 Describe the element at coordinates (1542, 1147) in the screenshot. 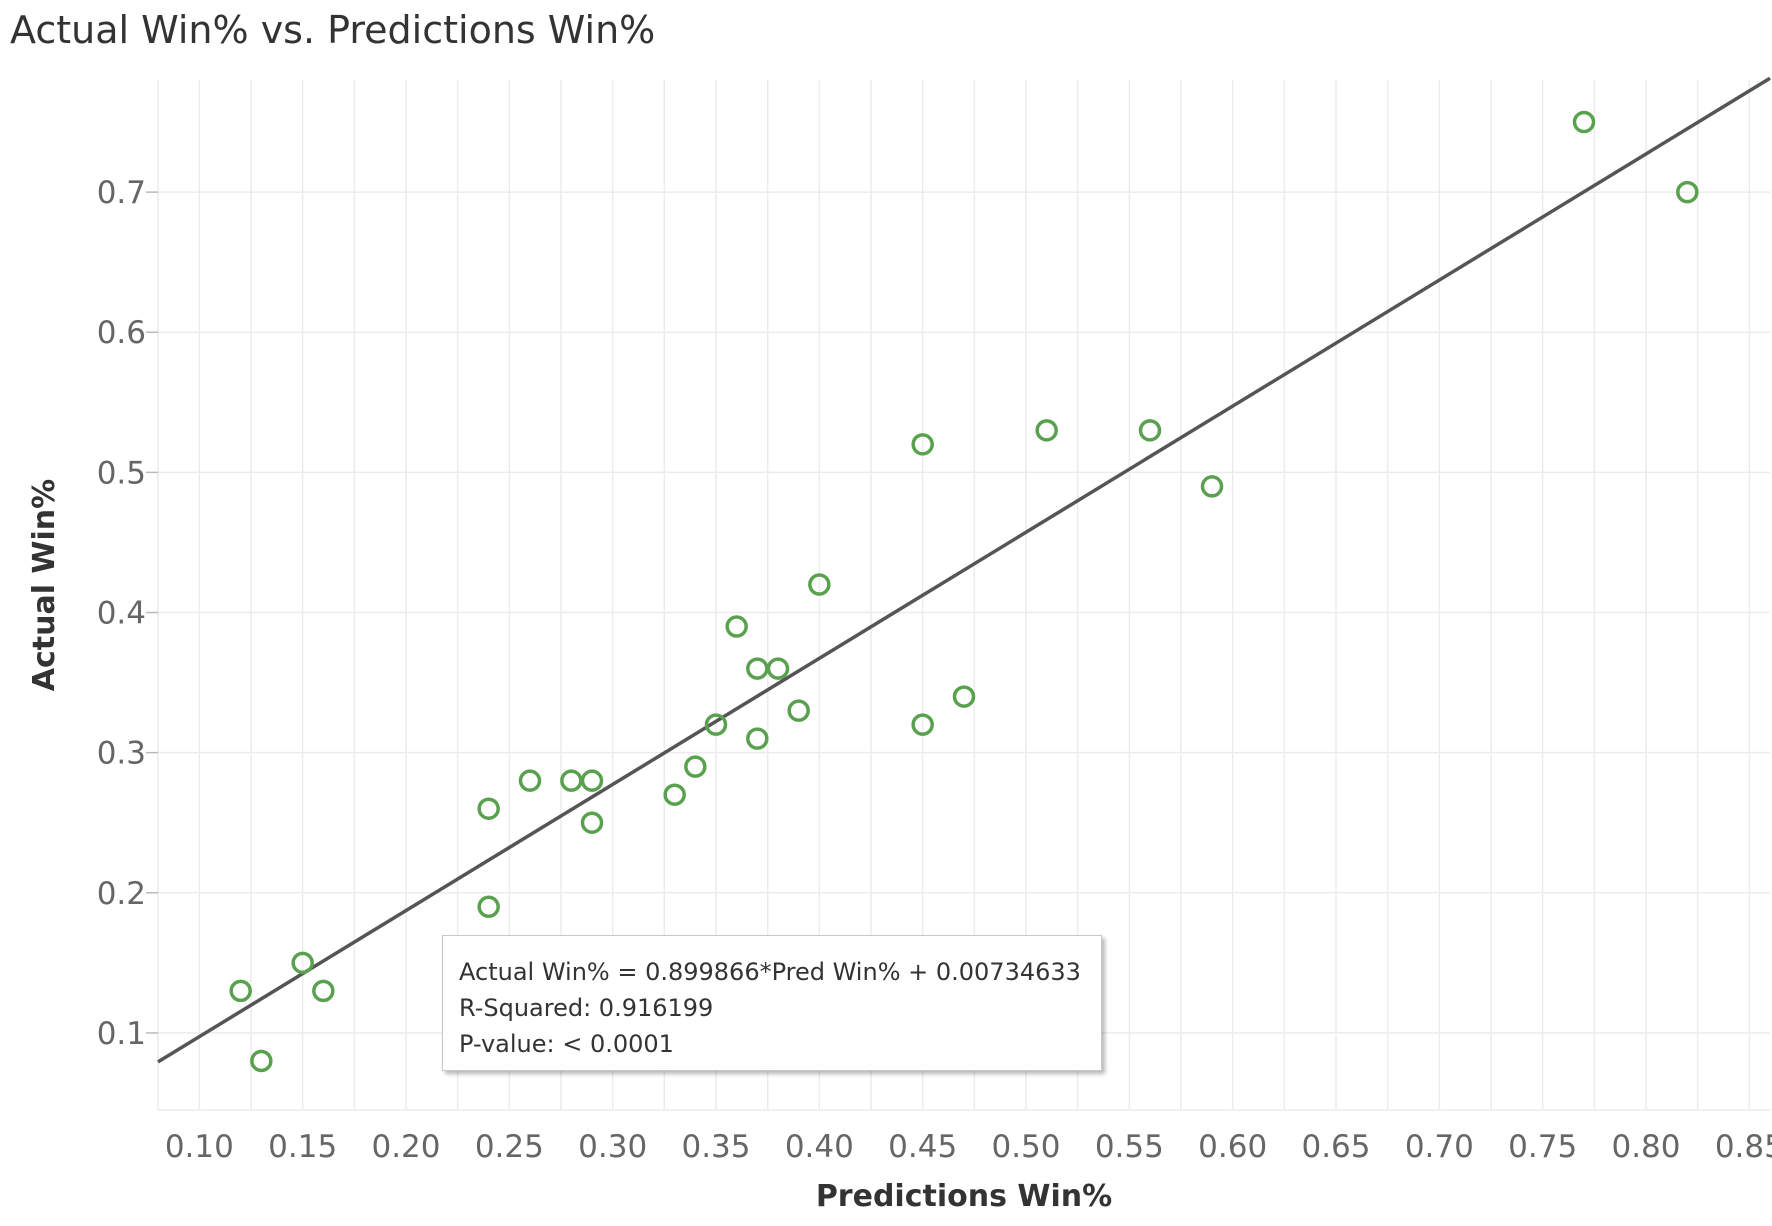

I see `x-tick-label: 0.75` at that location.